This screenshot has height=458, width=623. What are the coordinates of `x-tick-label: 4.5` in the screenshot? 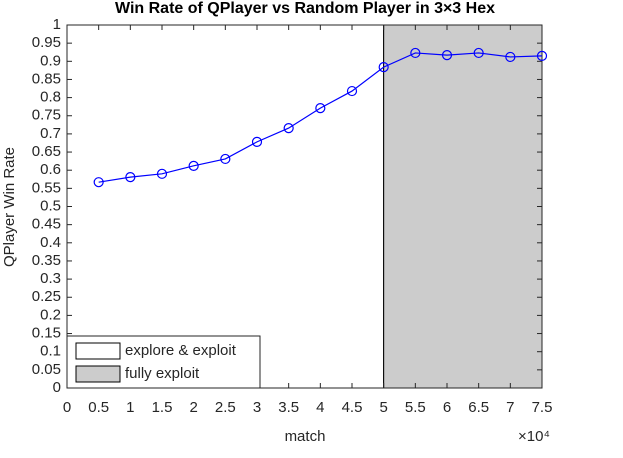 It's located at (352, 407).